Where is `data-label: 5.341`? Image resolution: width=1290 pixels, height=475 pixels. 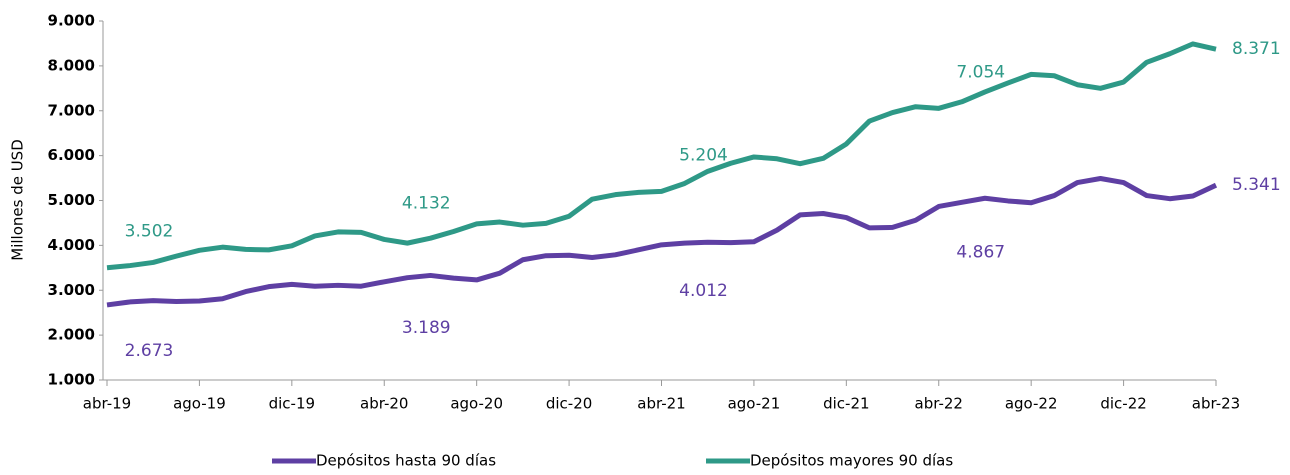
data-label: 5.341 is located at coordinates (1256, 185).